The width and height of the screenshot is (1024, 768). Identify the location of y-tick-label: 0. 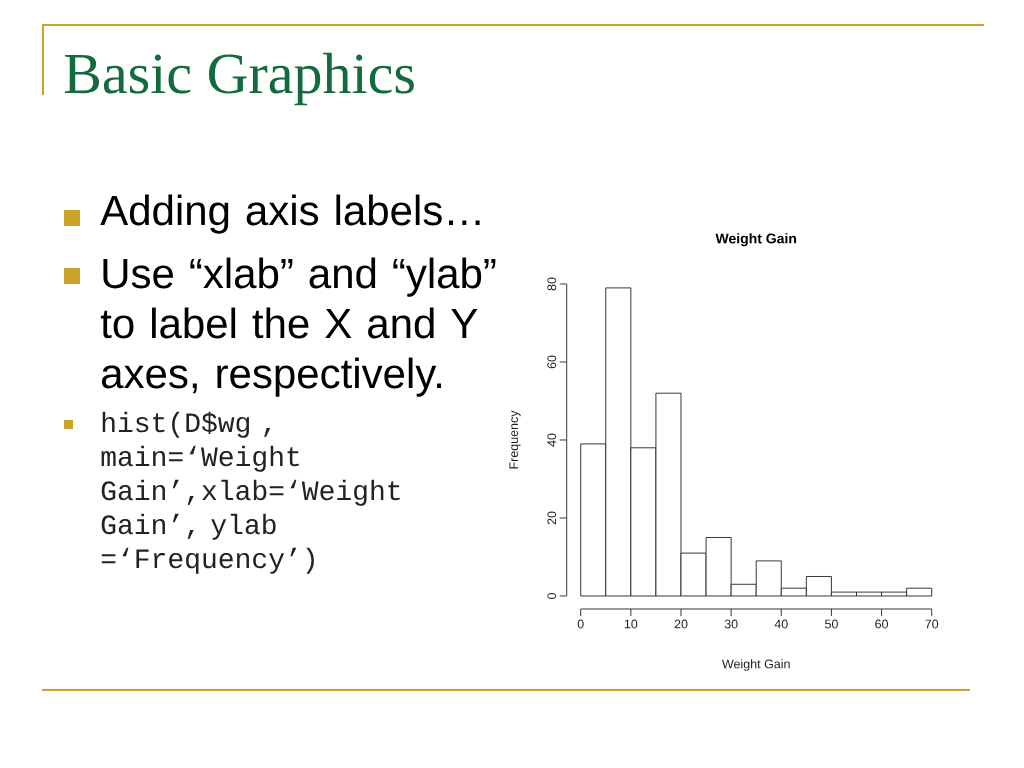
(552, 596).